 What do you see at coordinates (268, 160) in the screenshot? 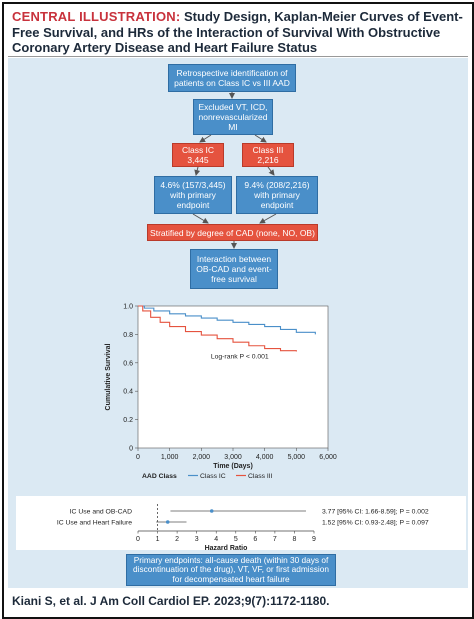
I see `class-iii-count: 2,216` at bounding box center [268, 160].